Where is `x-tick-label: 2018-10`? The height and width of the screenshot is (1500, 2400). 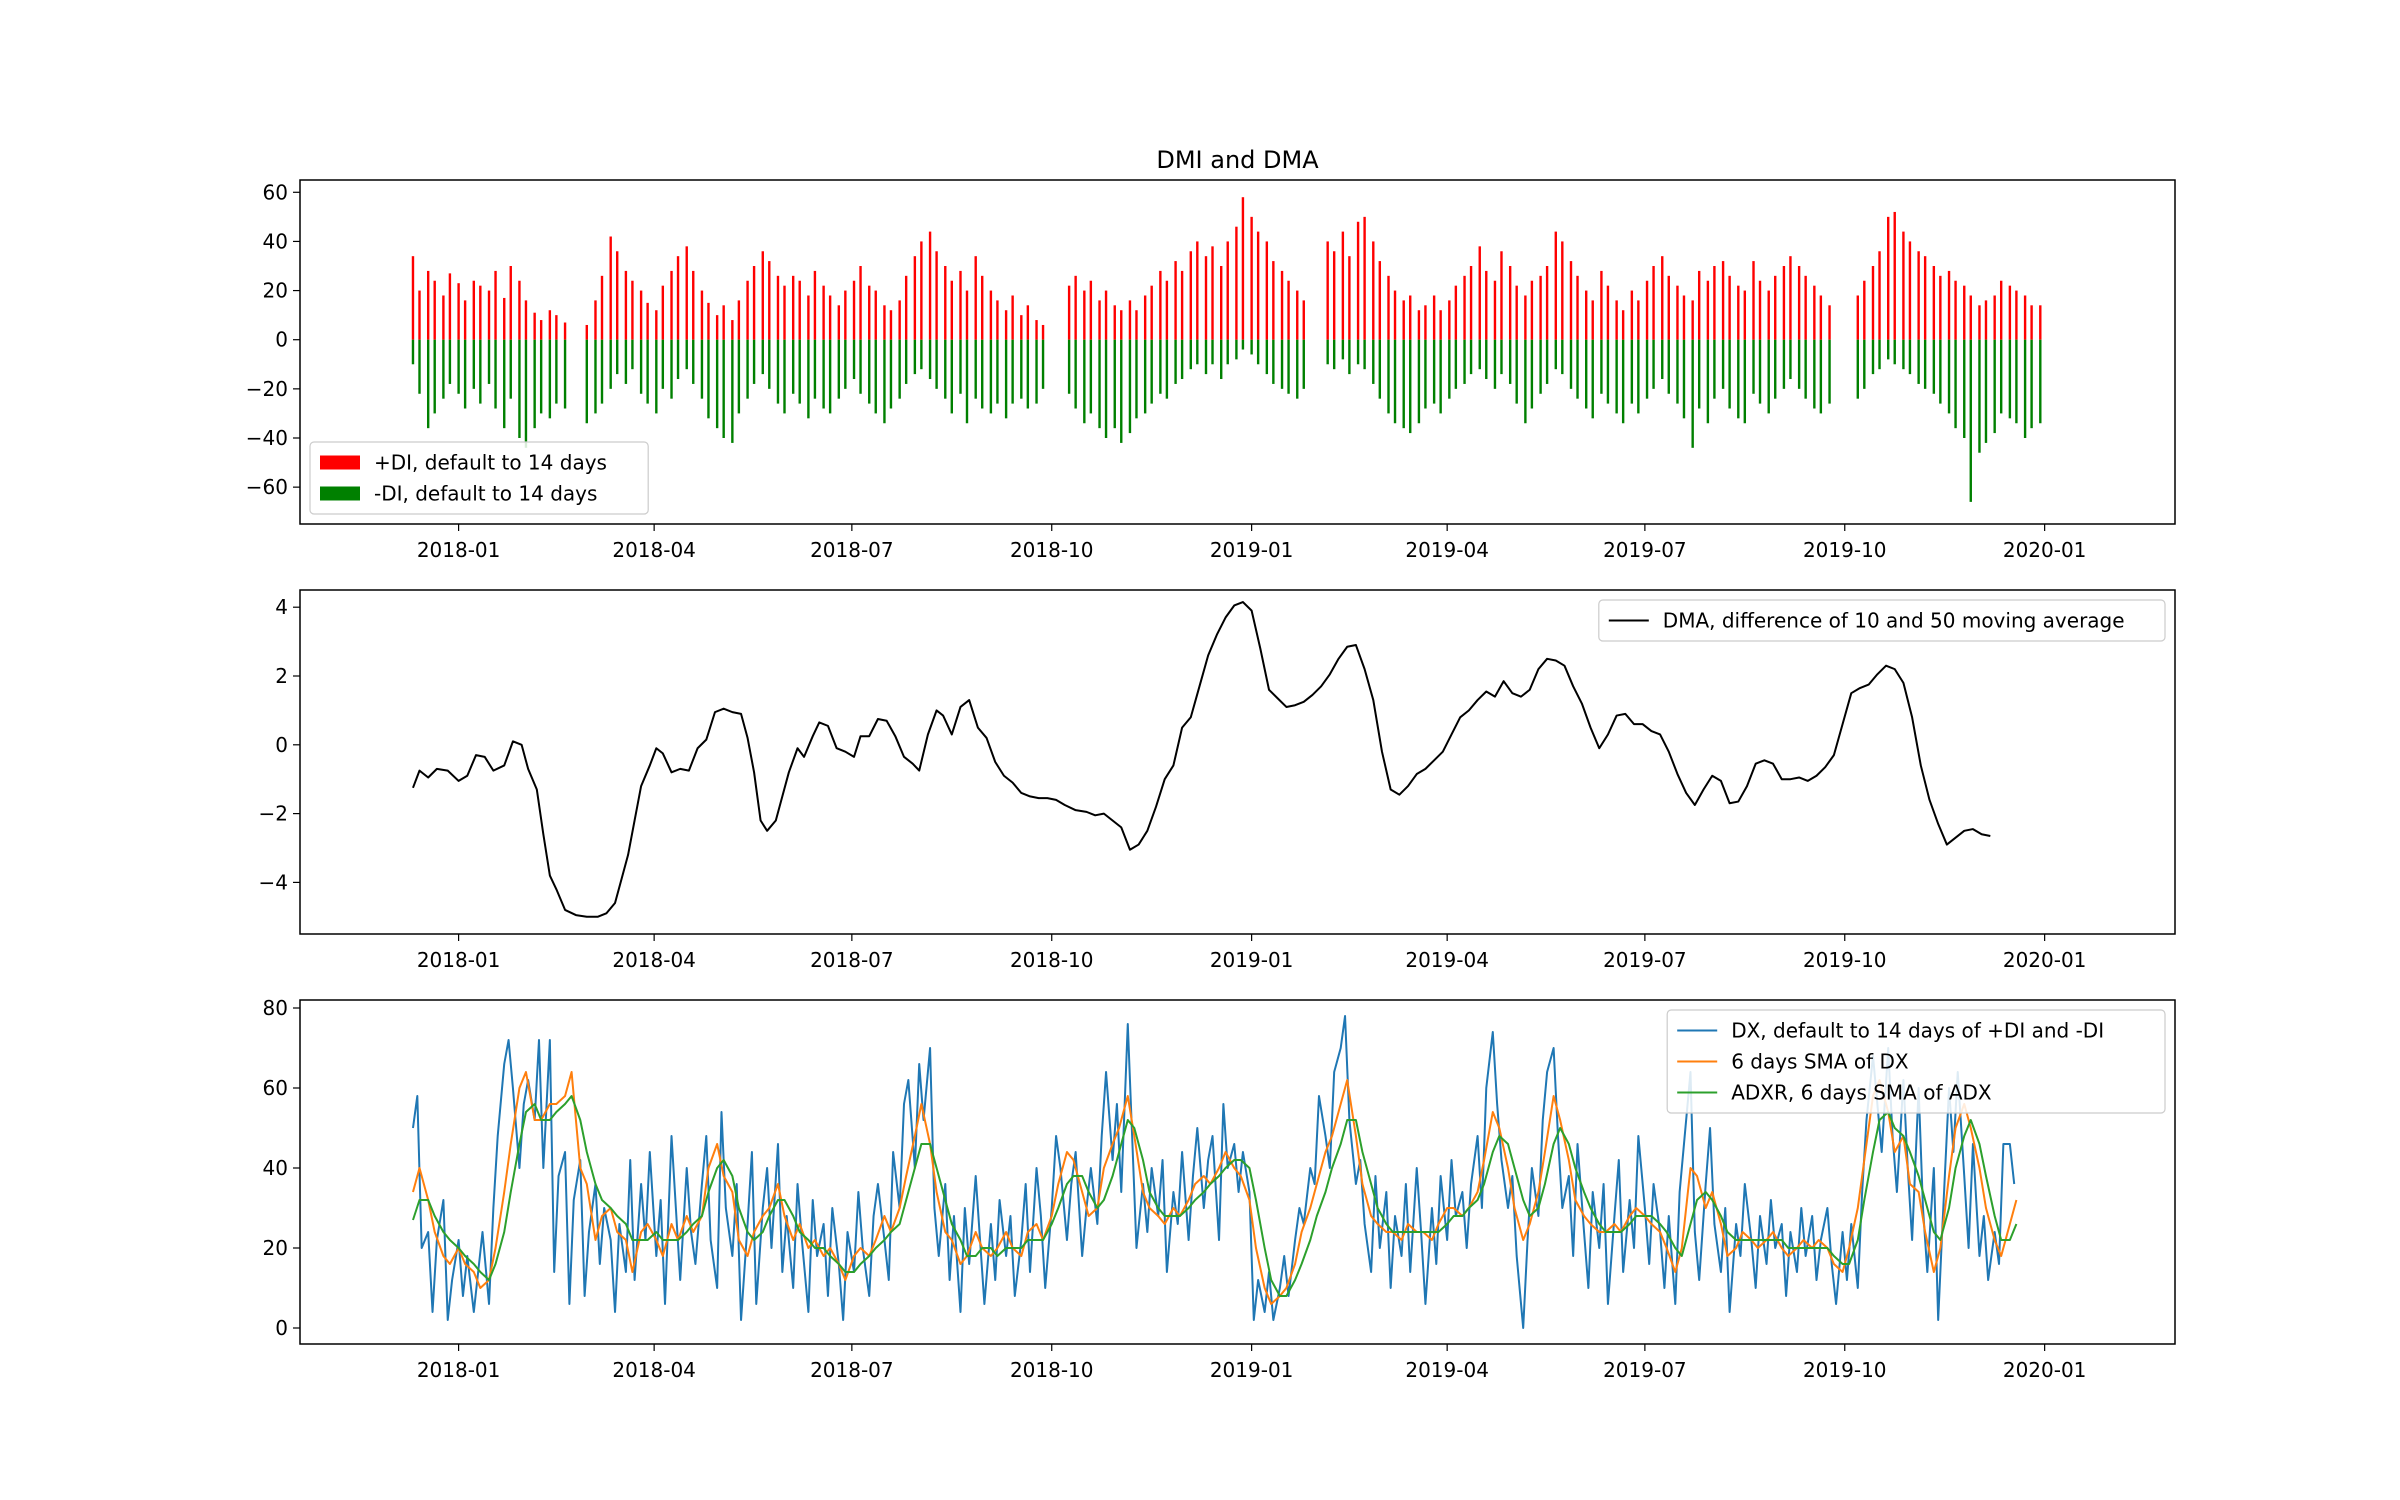 x-tick-label: 2018-10 is located at coordinates (1052, 550).